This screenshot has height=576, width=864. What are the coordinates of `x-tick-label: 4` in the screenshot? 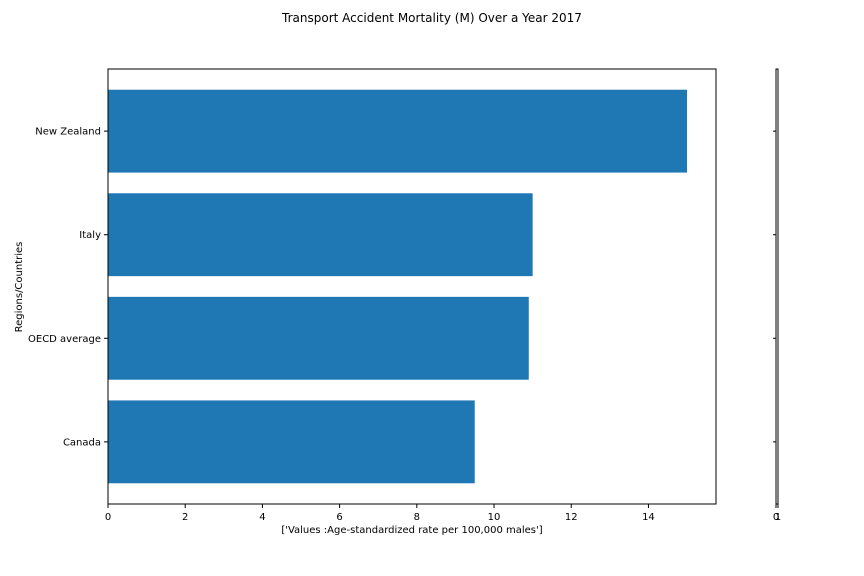 It's located at (262, 517).